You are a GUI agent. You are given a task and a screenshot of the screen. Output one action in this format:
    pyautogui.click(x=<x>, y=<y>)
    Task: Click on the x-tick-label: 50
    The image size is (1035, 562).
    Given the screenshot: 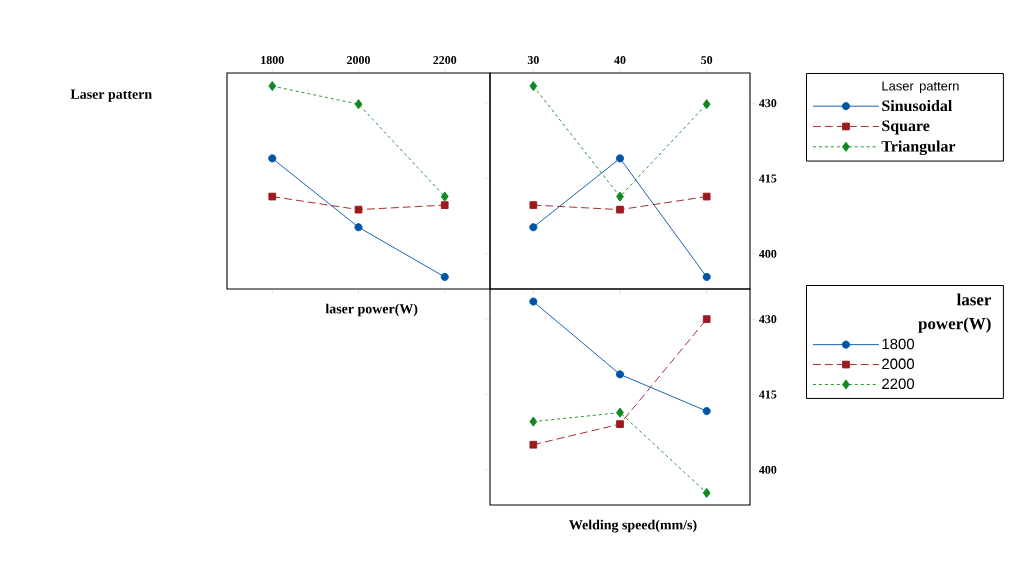 What is the action you would take?
    pyautogui.click(x=707, y=60)
    